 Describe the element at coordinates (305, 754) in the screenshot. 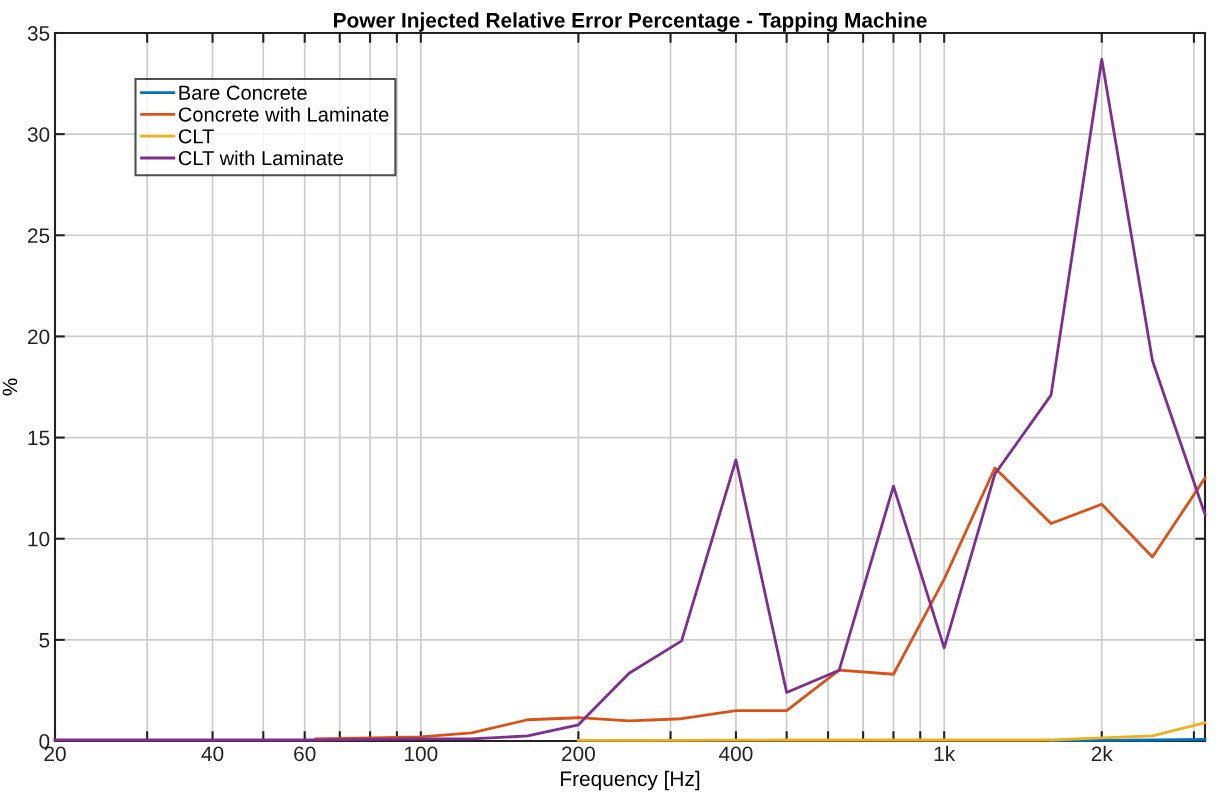

I see `x-tick-label: 60` at that location.